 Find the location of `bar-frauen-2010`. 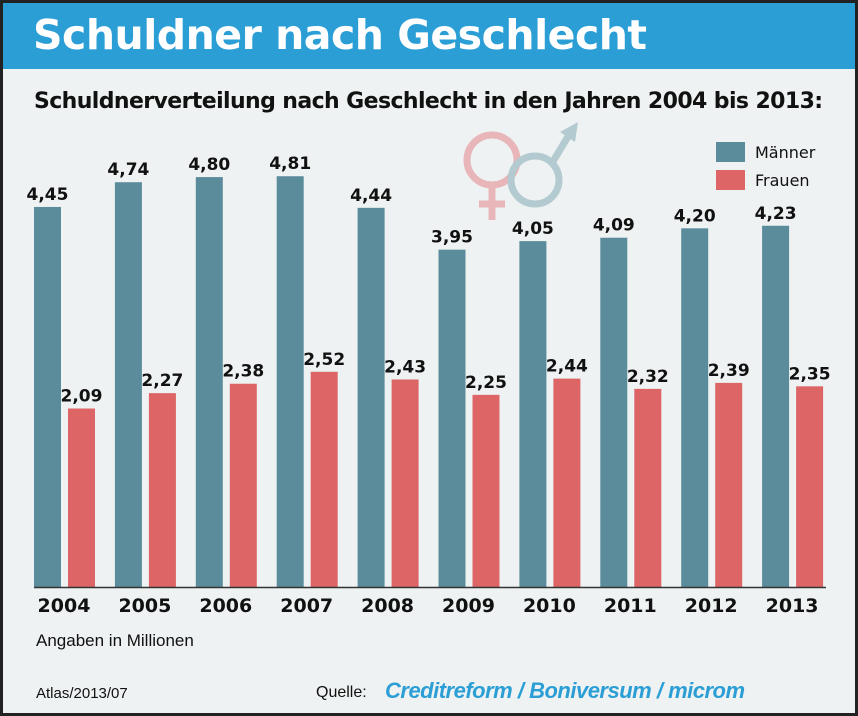

bar-frauen-2010 is located at coordinates (567, 482).